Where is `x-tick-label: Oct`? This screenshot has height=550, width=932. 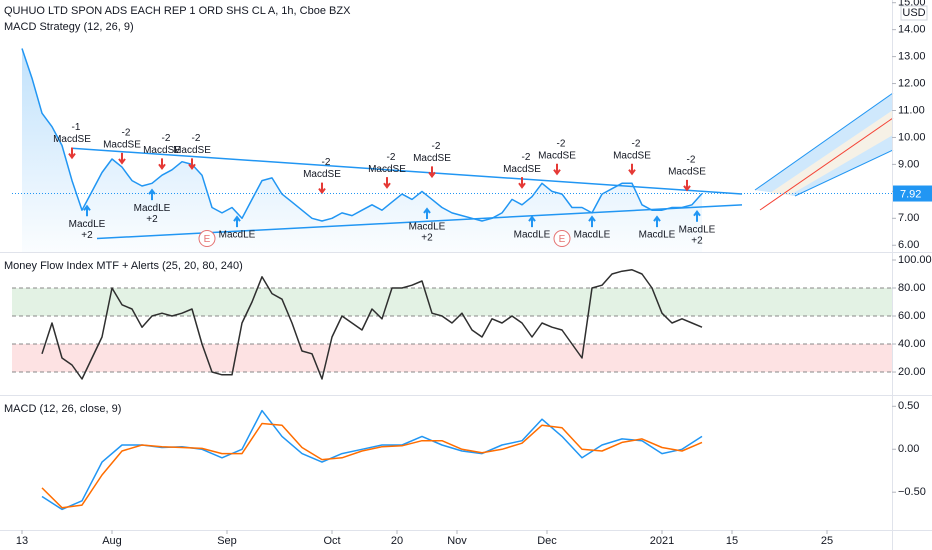 x-tick-label: Oct is located at coordinates (331, 541).